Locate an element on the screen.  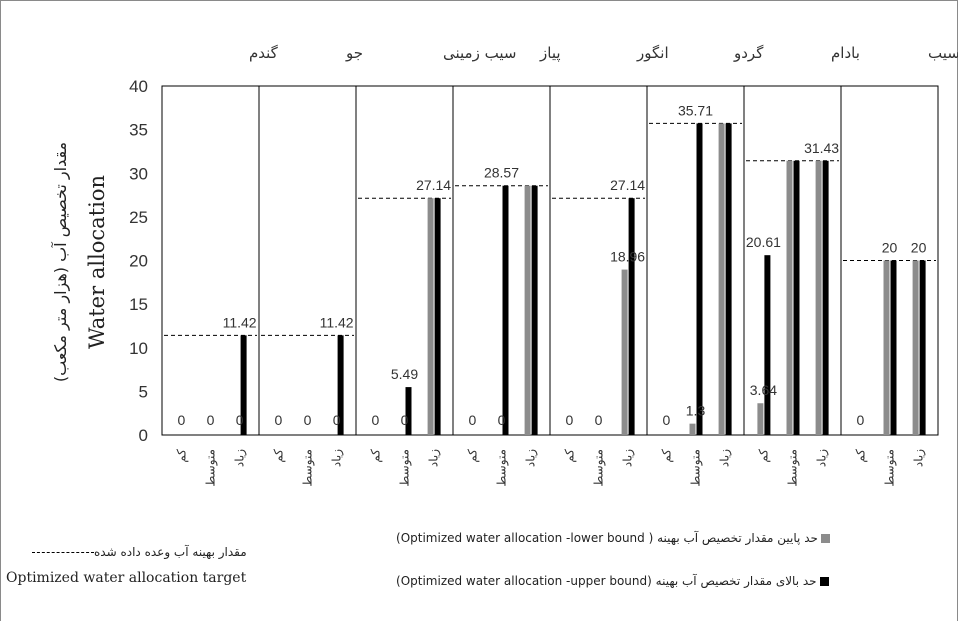
y-tick-label: 25 is located at coordinates (138, 217).